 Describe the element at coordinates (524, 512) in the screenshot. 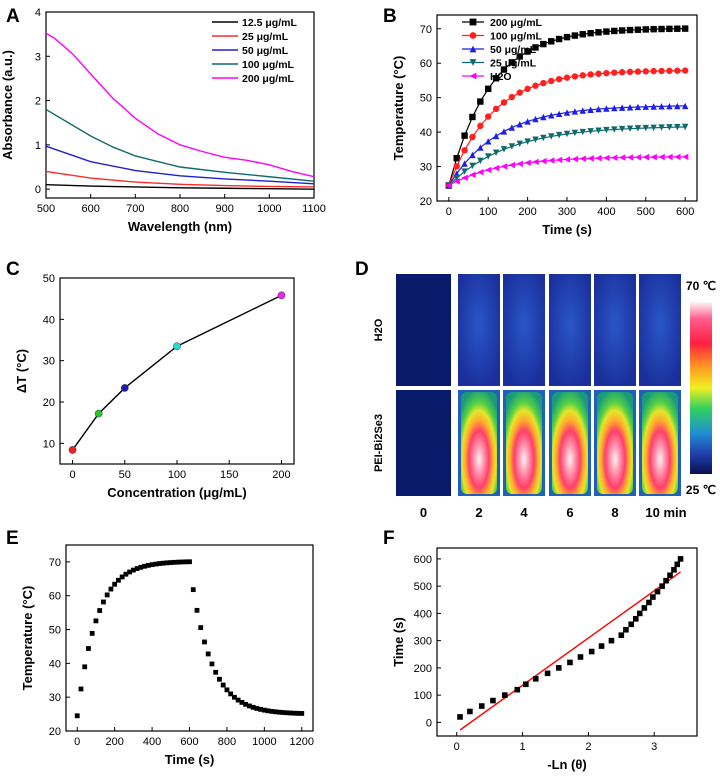

I see `time-label: 4` at that location.